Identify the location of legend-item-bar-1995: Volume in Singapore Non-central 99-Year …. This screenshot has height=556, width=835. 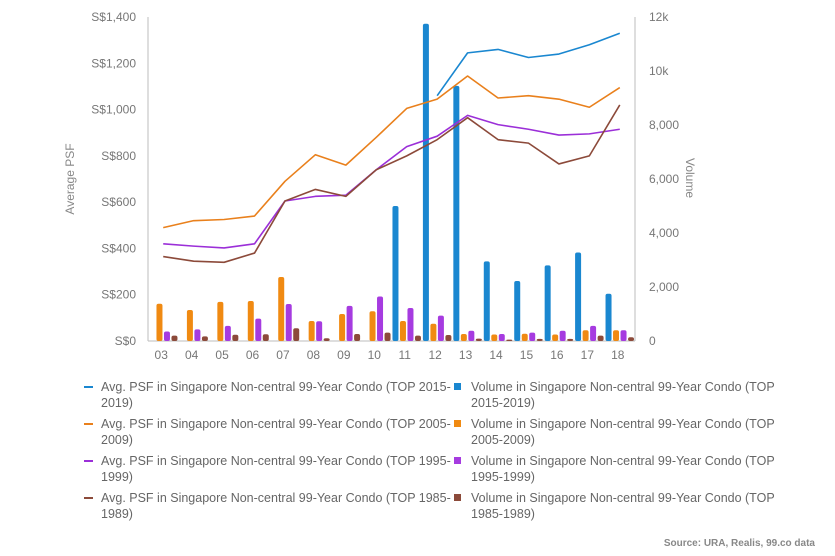
(629, 469).